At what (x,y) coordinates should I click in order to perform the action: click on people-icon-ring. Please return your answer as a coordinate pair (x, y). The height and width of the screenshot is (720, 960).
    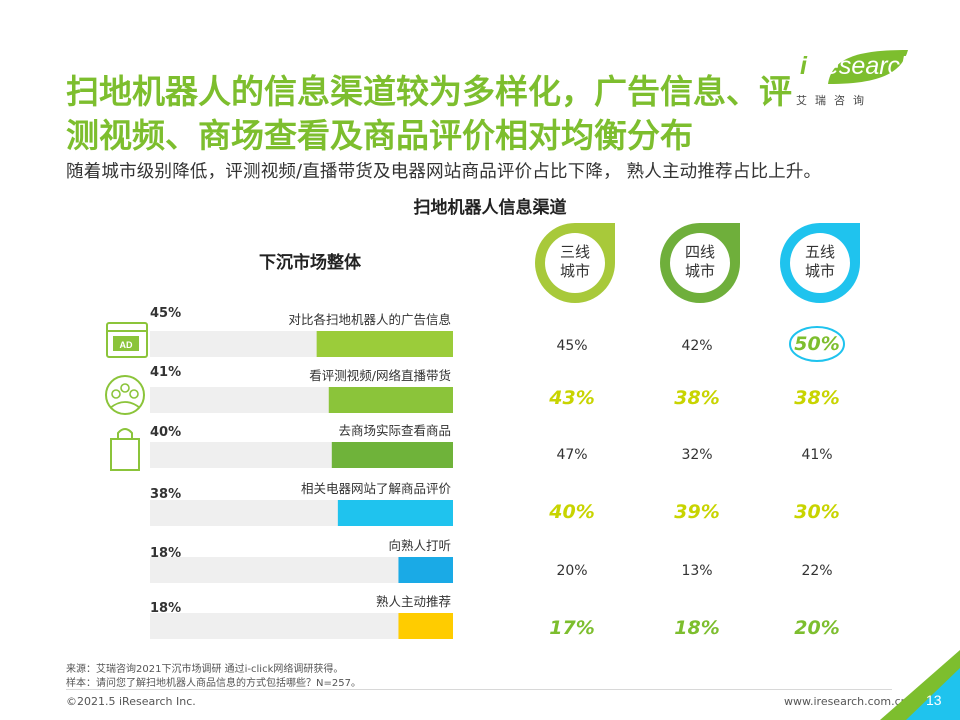
    Looking at the image, I should click on (125, 395).